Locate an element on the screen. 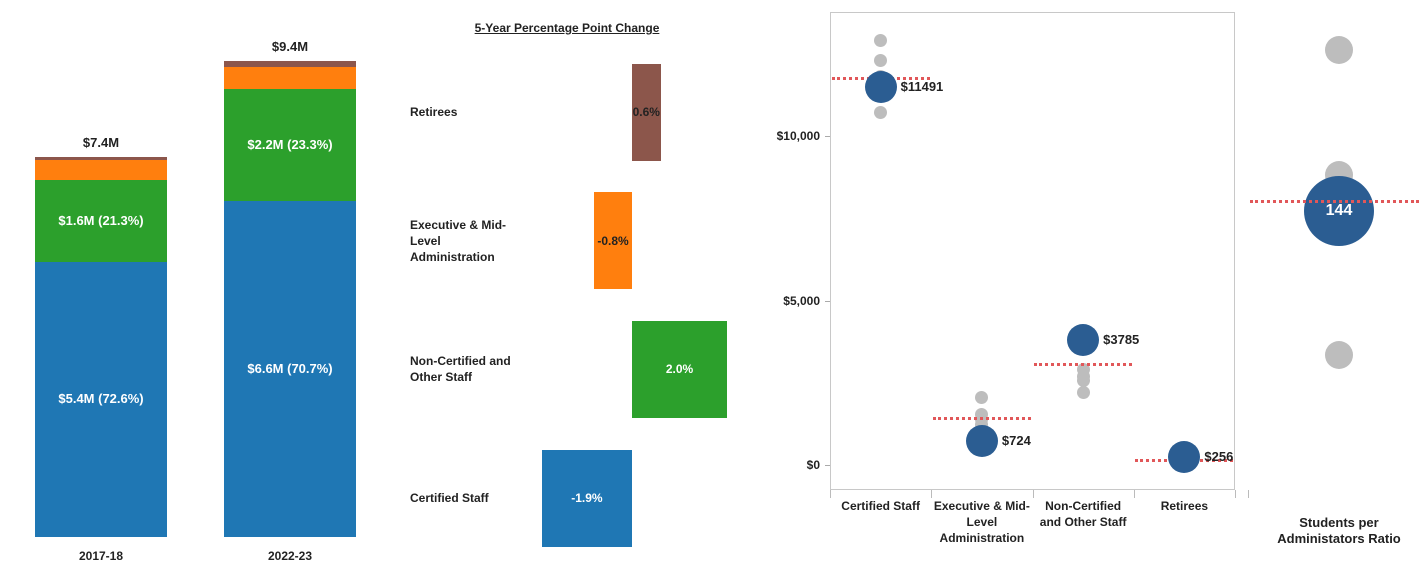  chart-title: Students per Administators Ratio is located at coordinates (1339, 530).